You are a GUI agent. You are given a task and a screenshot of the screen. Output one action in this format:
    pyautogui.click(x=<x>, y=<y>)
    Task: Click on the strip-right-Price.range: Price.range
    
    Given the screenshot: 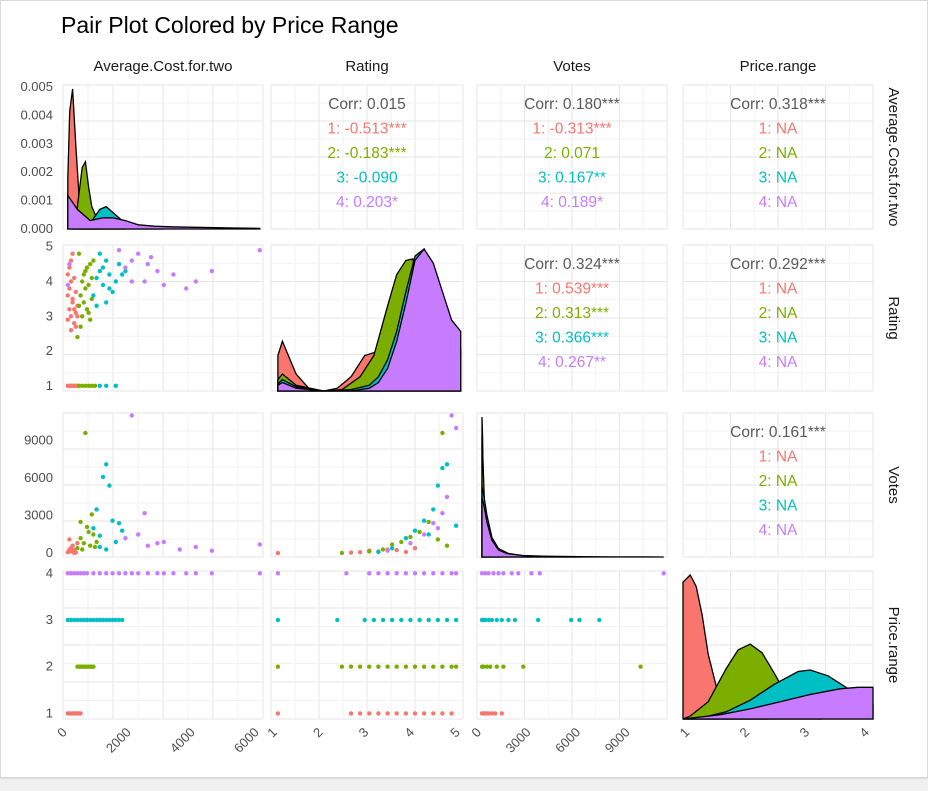 What is the action you would take?
    pyautogui.click(x=893, y=645)
    